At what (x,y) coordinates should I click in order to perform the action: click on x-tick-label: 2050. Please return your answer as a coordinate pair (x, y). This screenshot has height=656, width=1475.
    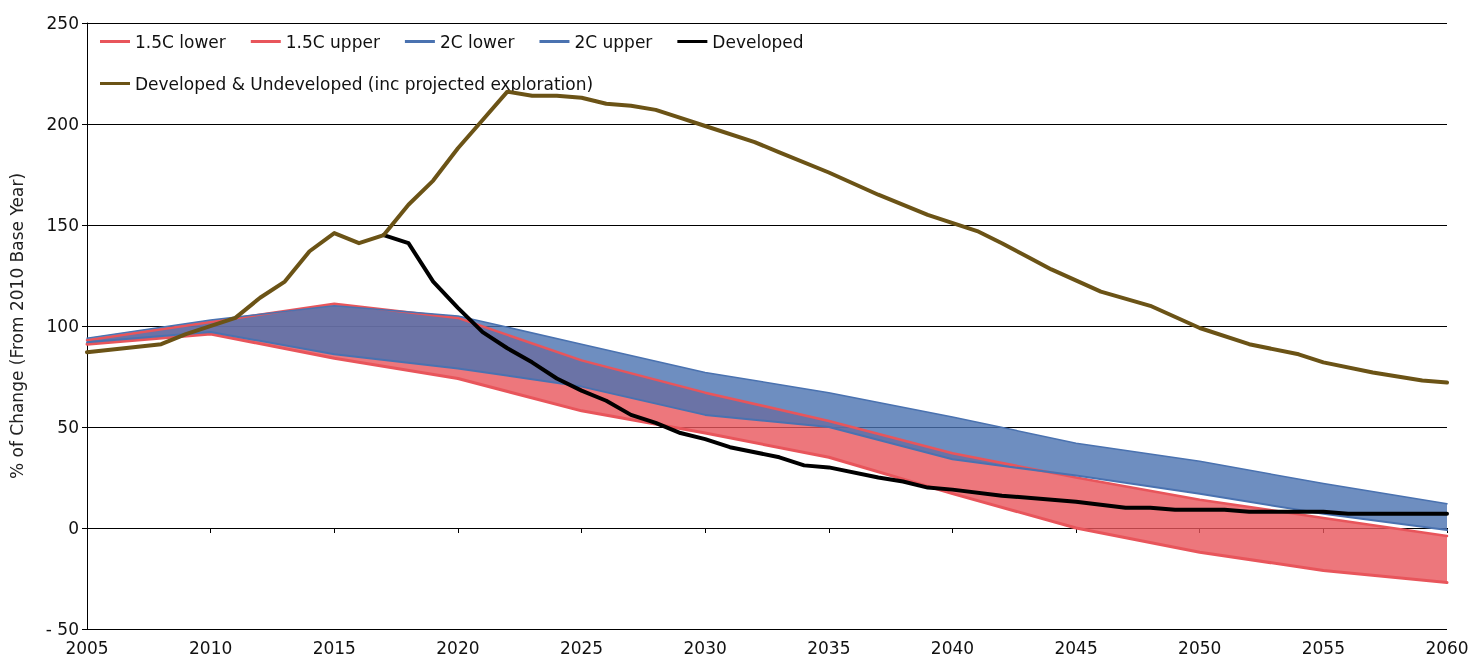
    Looking at the image, I should click on (1200, 646).